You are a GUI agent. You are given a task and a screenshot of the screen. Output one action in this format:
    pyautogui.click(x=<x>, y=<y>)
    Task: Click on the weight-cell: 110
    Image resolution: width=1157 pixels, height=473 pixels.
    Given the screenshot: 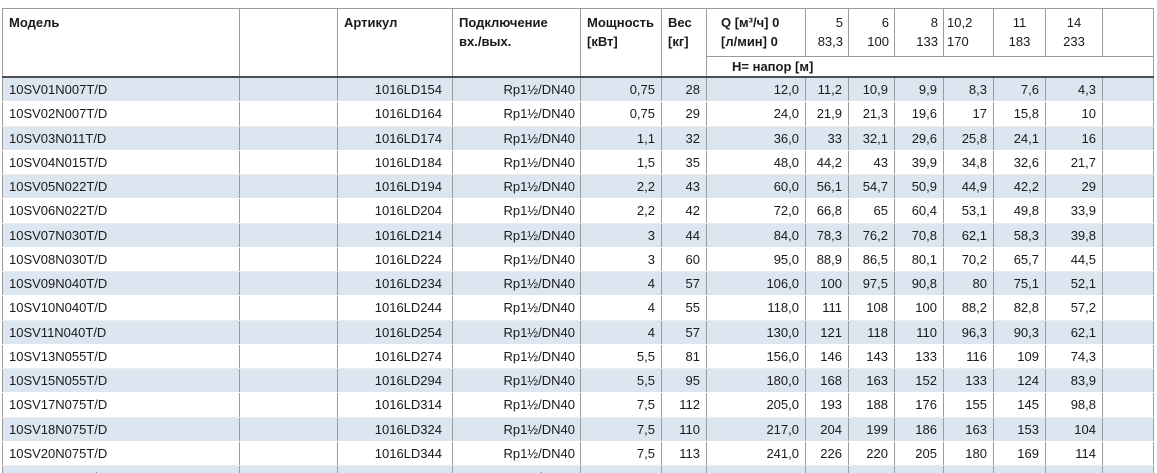 What is the action you would take?
    pyautogui.click(x=684, y=429)
    